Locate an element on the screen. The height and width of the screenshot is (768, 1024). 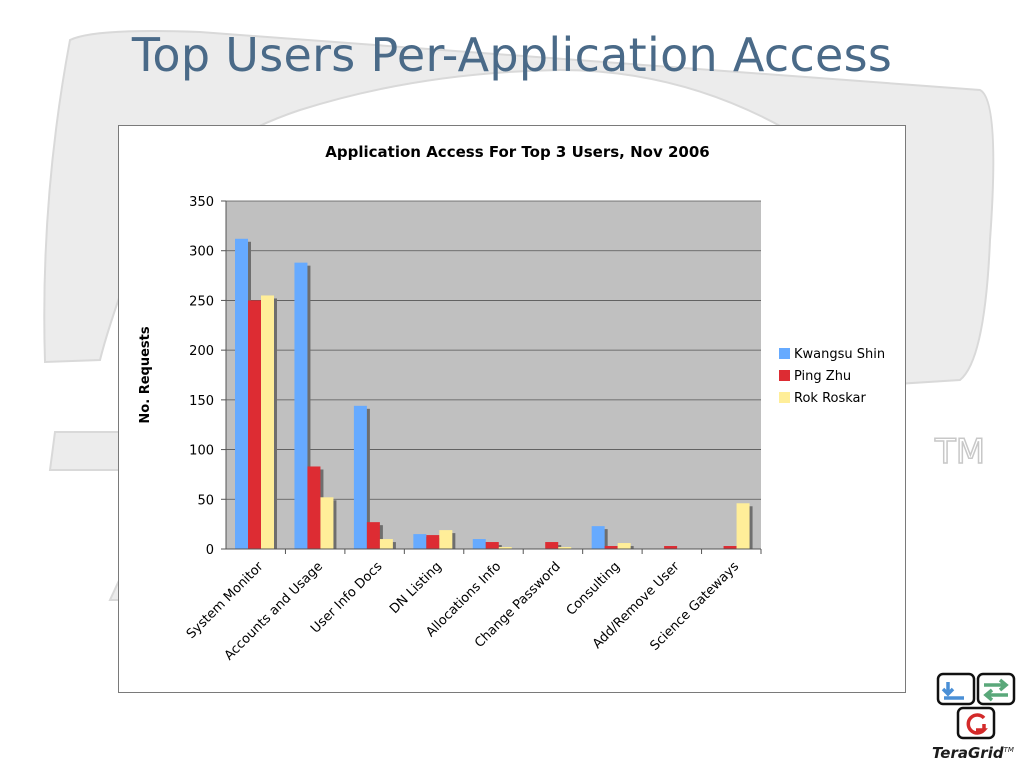
y-tick-label: 50 is located at coordinates (205, 500).